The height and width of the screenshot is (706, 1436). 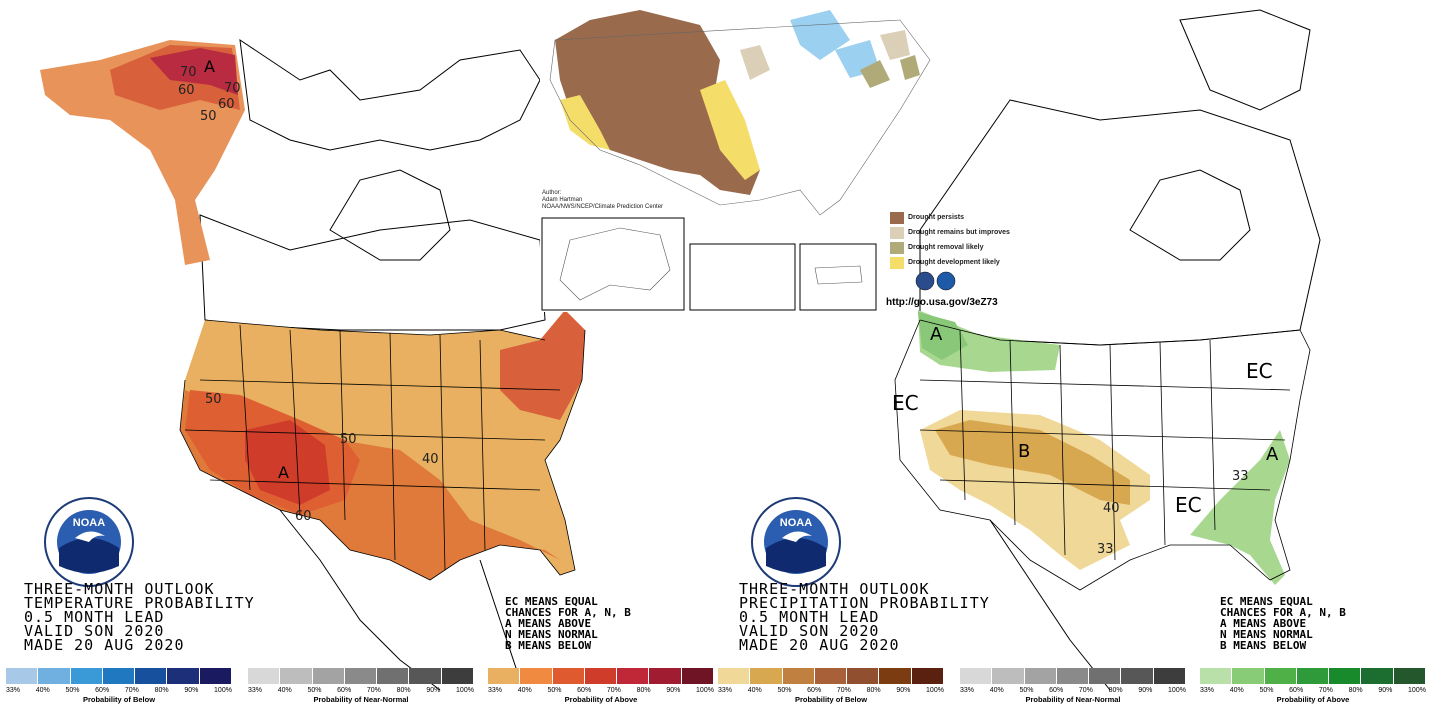 I want to click on northwest-wet-core, so click(x=943, y=336).